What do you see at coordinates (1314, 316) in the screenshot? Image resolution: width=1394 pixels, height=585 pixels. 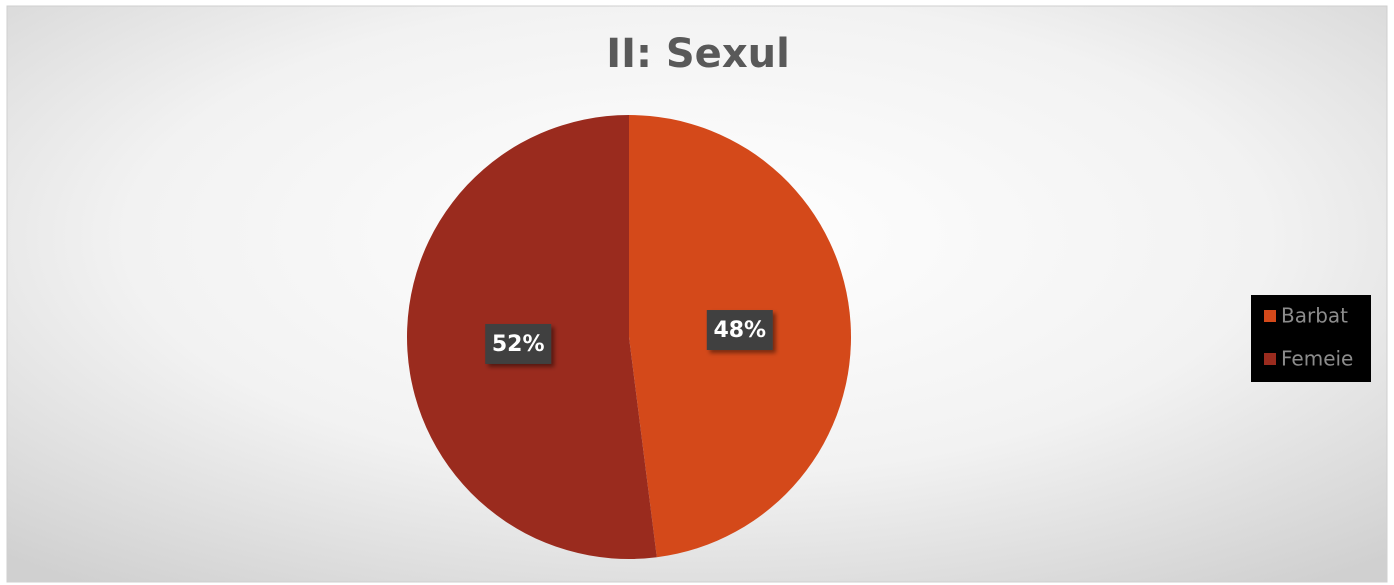 I see `legend-label: Barbat` at bounding box center [1314, 316].